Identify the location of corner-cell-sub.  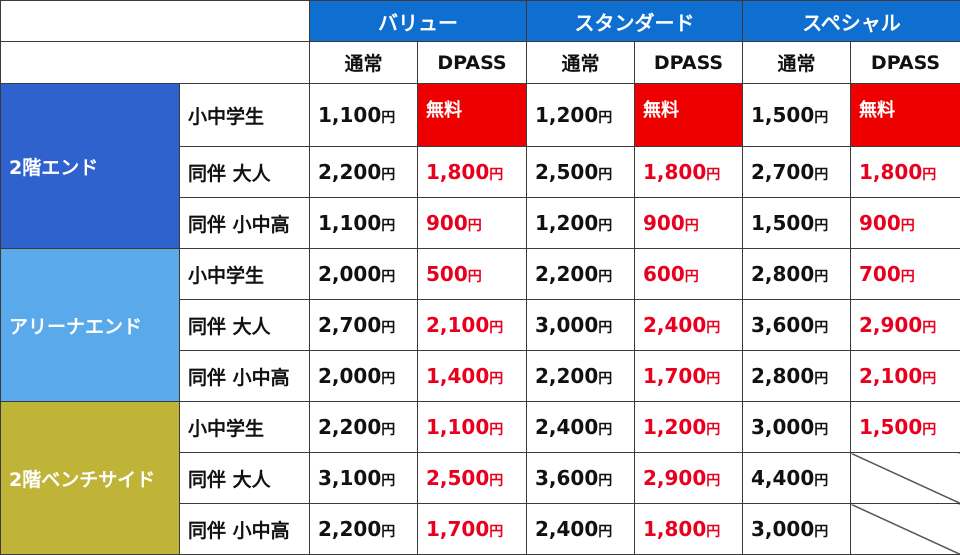
(155, 63).